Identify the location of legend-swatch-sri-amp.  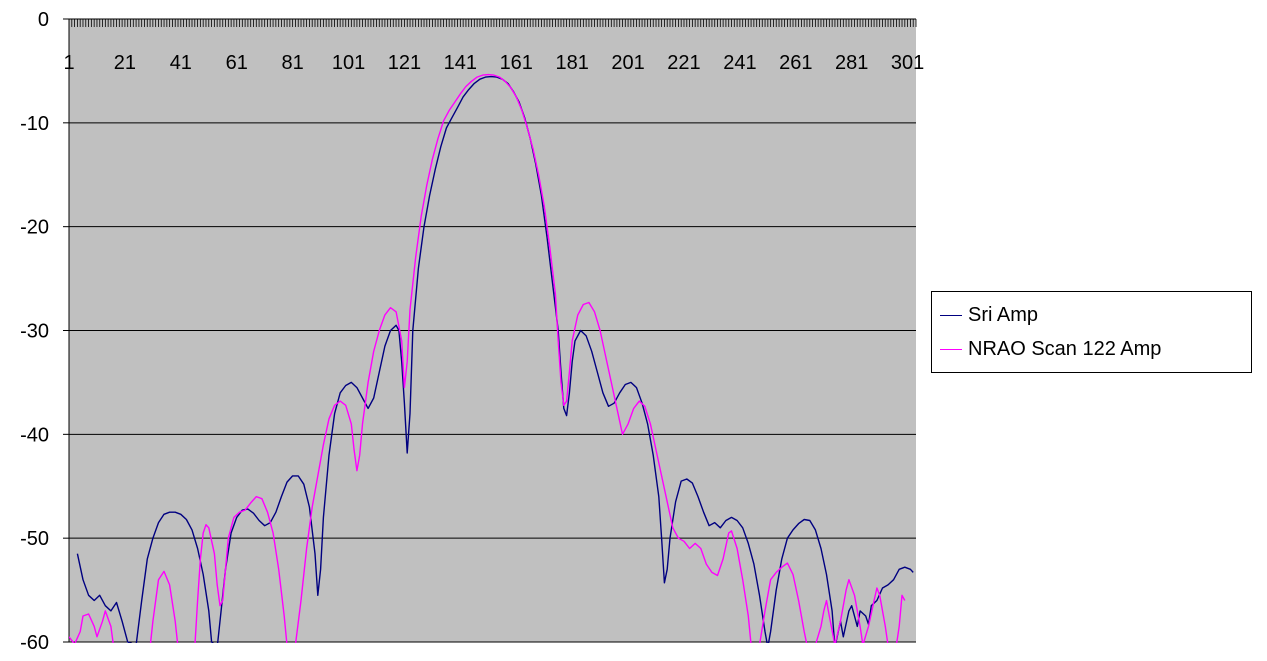
(951, 315).